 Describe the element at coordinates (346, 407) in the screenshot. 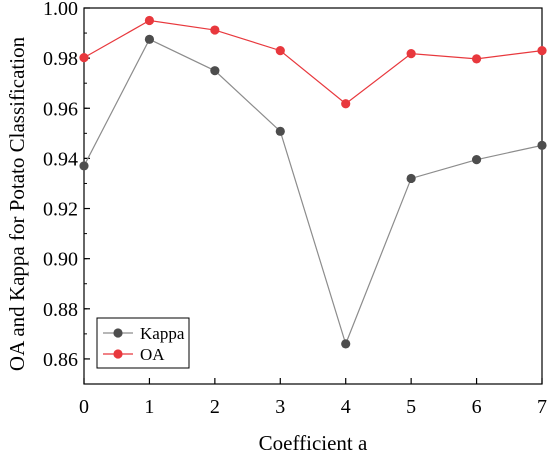

I see `x-tick-label: 4` at that location.